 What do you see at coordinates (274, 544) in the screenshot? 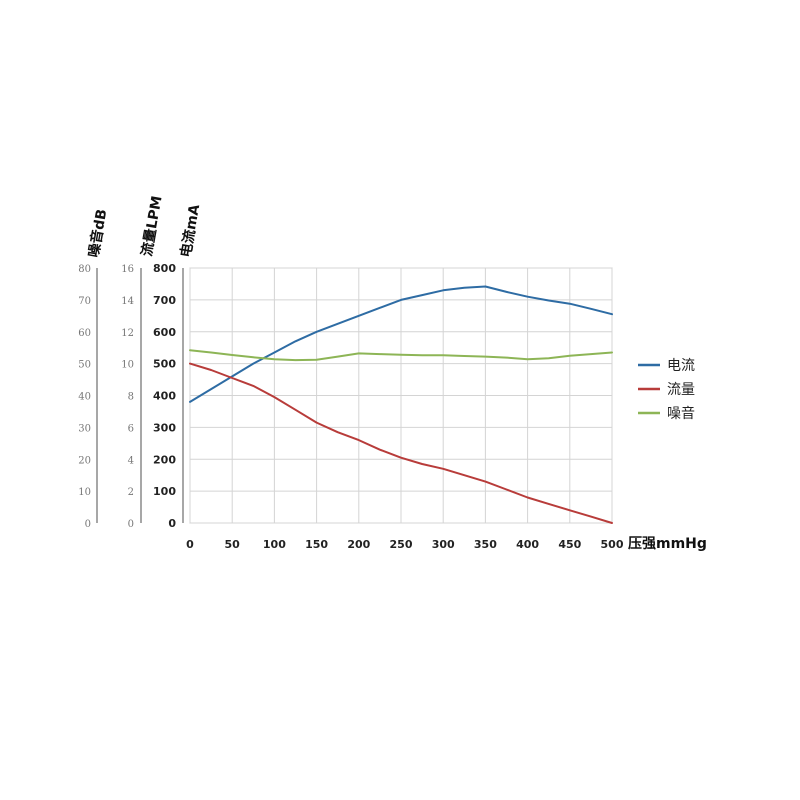
I see `x-tick-label-2: 100` at bounding box center [274, 544].